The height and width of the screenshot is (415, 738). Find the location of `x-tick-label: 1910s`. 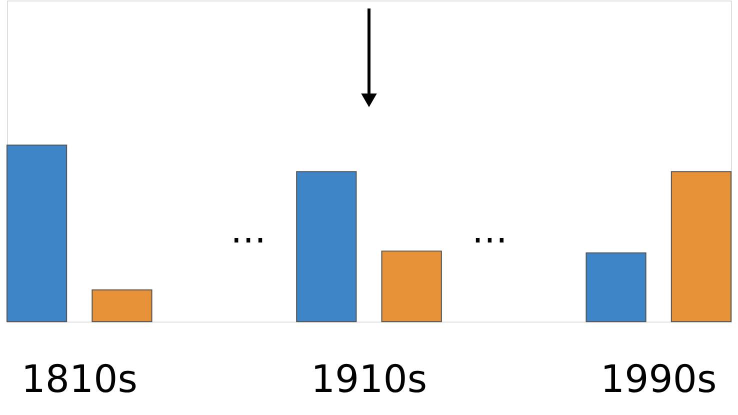

x-tick-label: 1910s is located at coordinates (369, 378).